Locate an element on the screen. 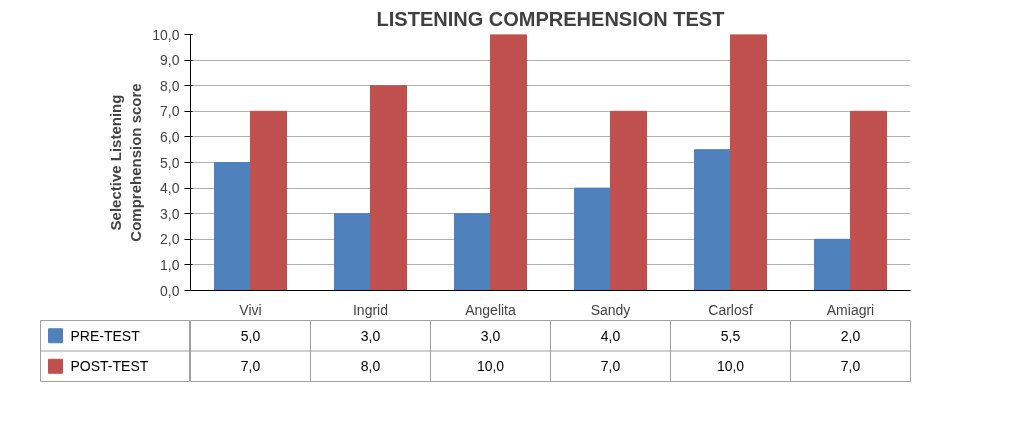  y-tick-label: 7,0 is located at coordinates (170, 111).